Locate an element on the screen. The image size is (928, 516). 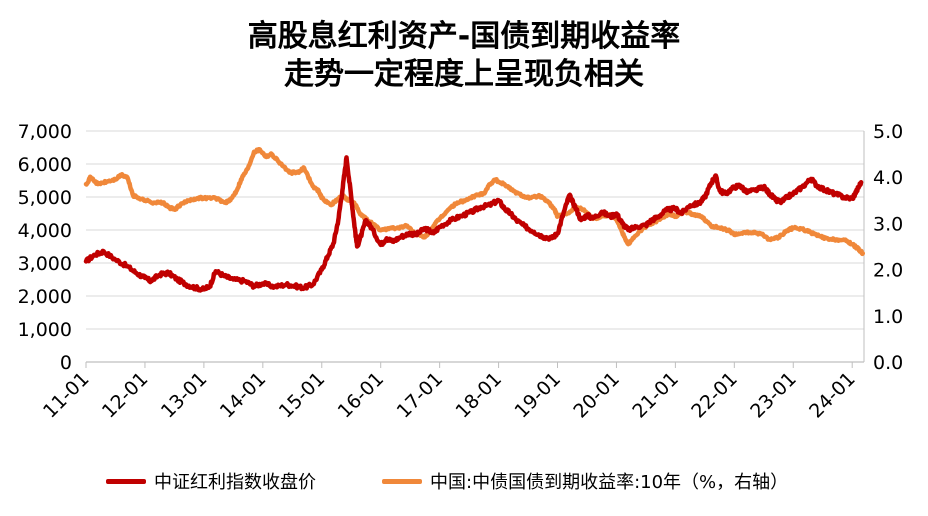
x-tick-label: 16-01 is located at coordinates (361, 395).